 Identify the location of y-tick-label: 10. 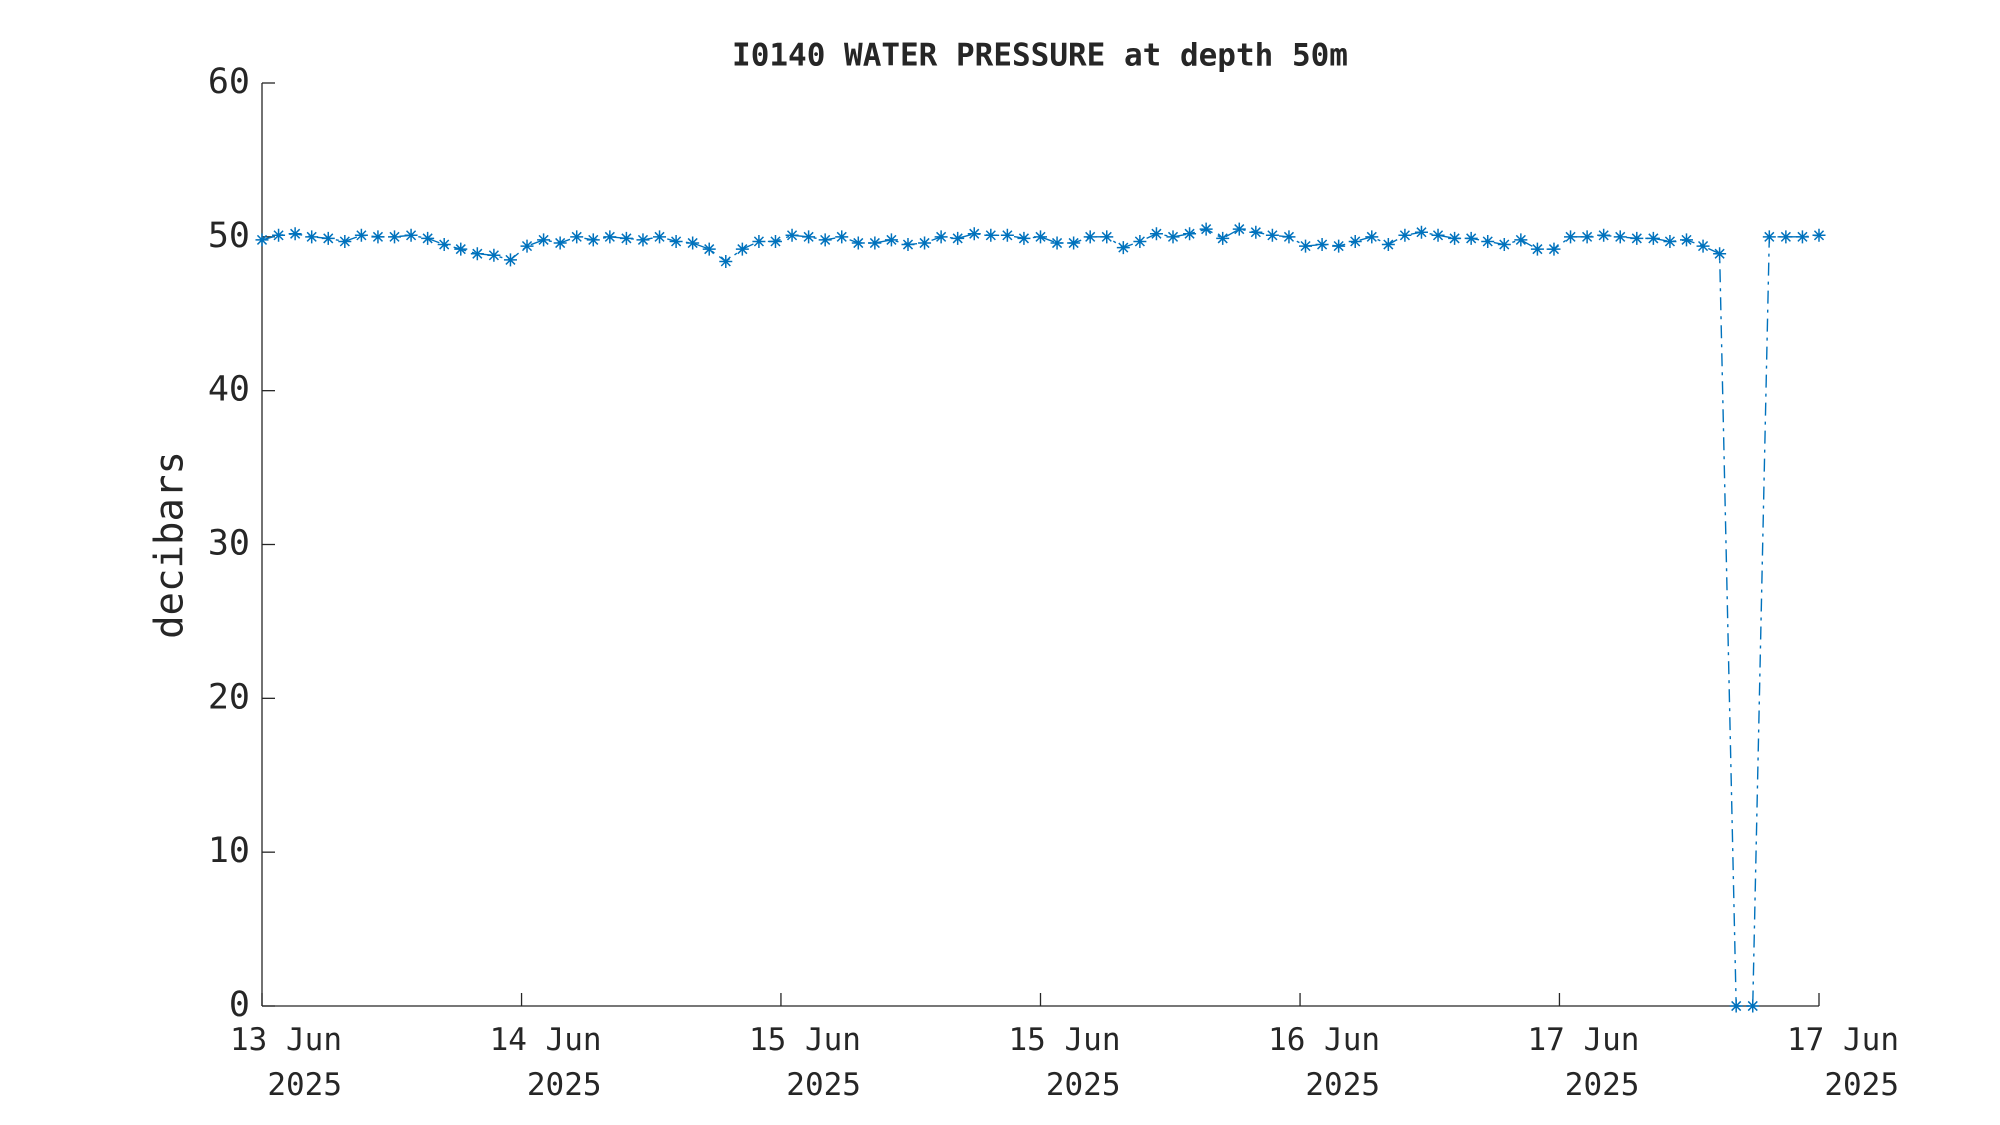
(229, 851).